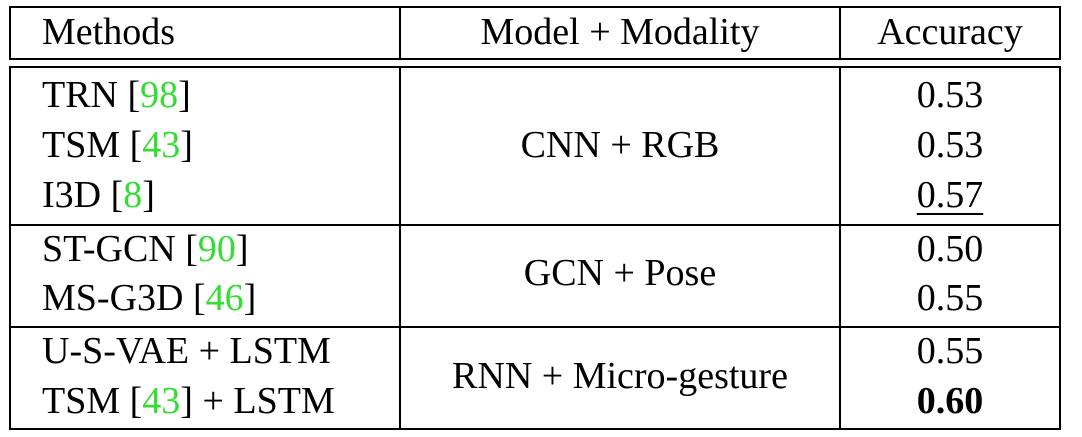 Image resolution: width=1082 pixels, height=437 pixels. I want to click on accuracy-best: 0.60, so click(950, 401).